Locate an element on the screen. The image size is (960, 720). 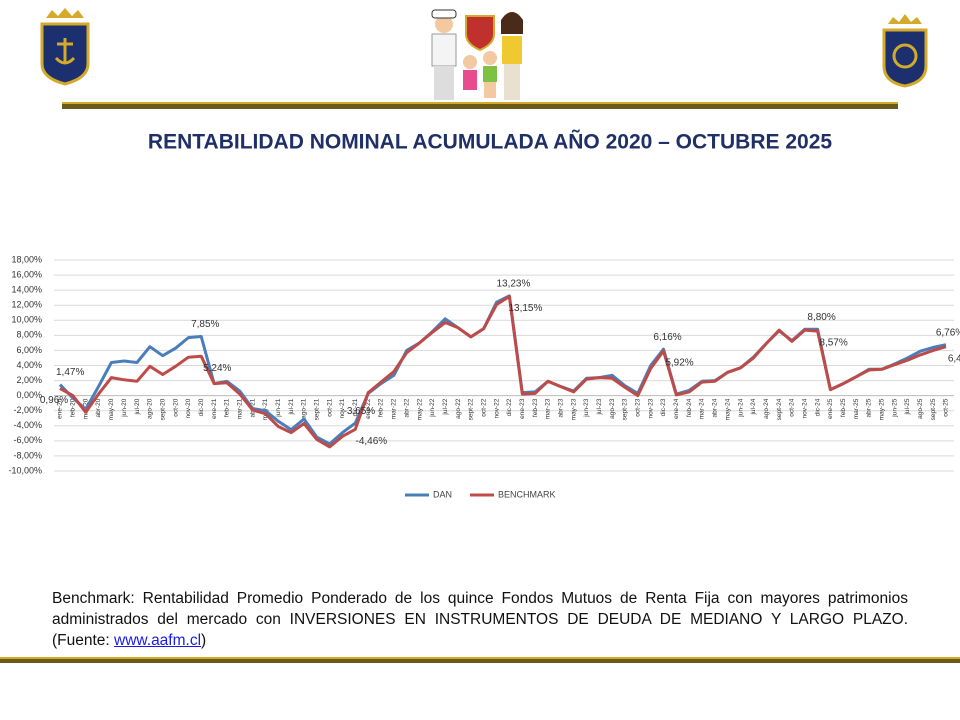
footnote-link: www.aafm.cl is located at coordinates (158, 640).